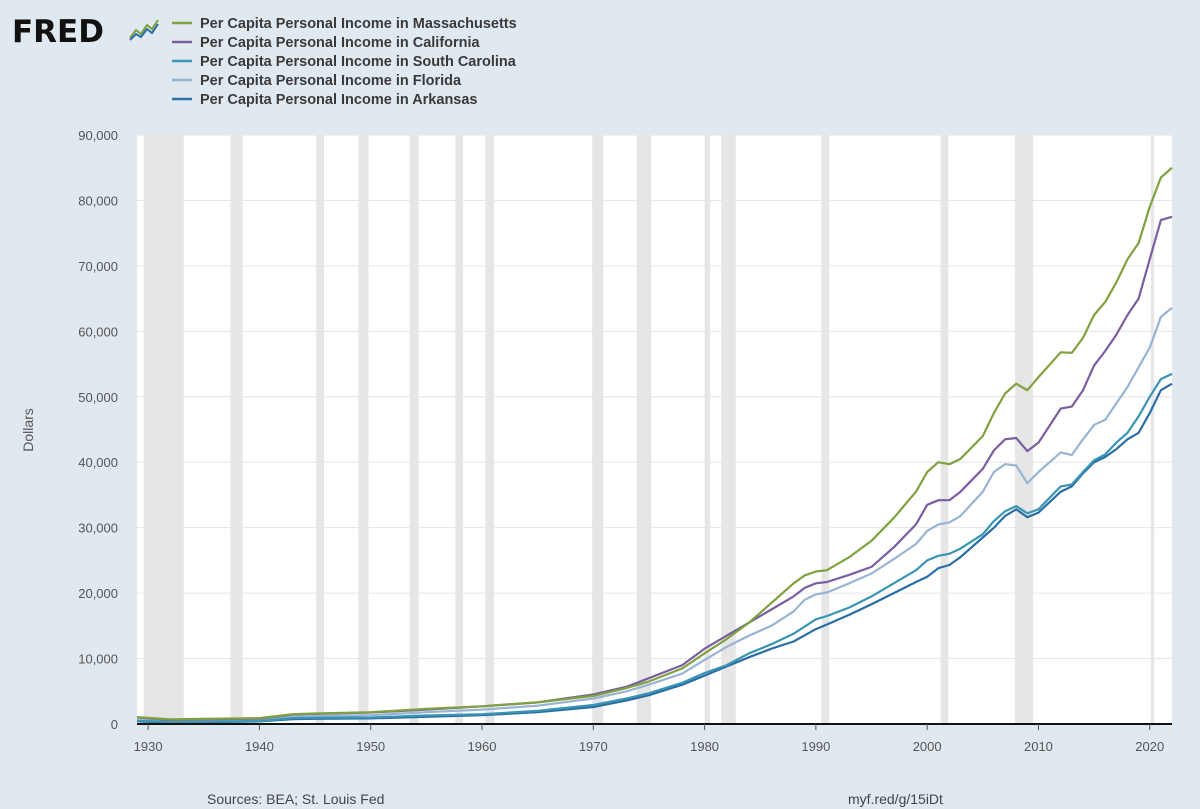  What do you see at coordinates (370, 746) in the screenshot?
I see `x-tick-label: 1950` at bounding box center [370, 746].